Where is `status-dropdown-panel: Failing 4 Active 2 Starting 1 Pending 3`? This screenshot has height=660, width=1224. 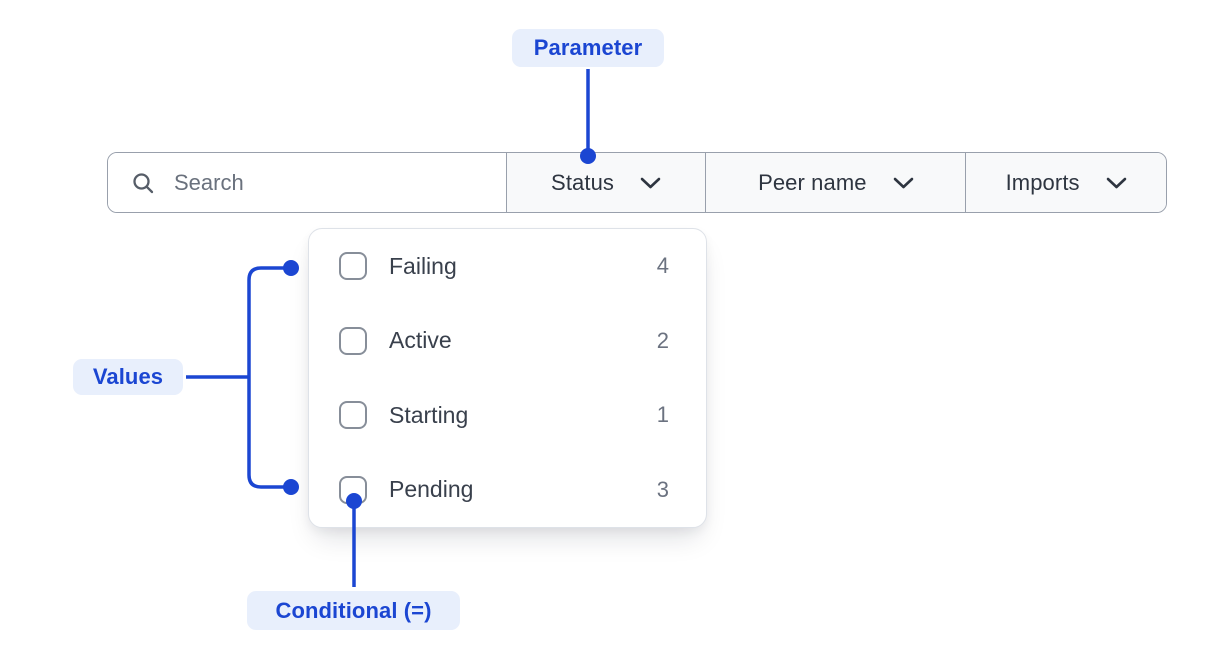 status-dropdown-panel: Failing 4 Active 2 Starting 1 Pending 3 is located at coordinates (507, 378).